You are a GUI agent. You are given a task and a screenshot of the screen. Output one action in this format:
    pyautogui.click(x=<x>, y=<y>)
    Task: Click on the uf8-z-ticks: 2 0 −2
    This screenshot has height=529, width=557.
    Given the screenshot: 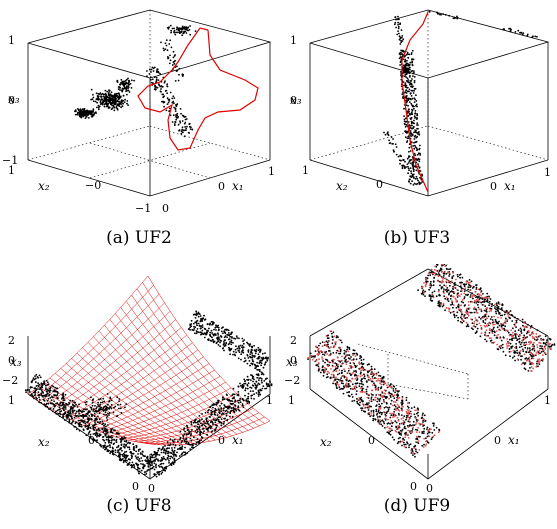 What is the action you would take?
    pyautogui.click(x=10, y=360)
    